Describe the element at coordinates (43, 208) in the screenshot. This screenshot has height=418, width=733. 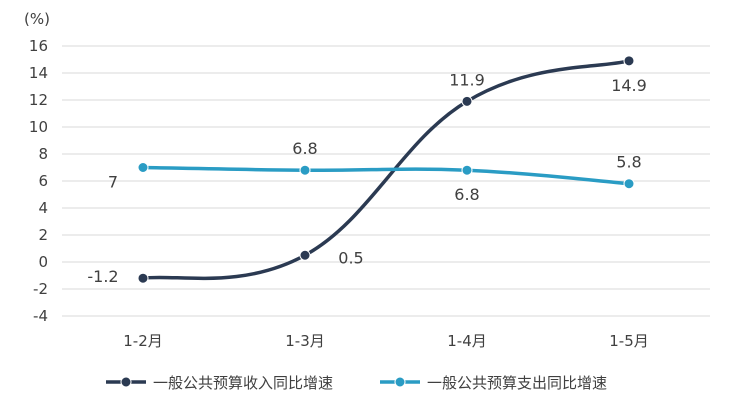
I see `y-tick-label: 4` at that location.